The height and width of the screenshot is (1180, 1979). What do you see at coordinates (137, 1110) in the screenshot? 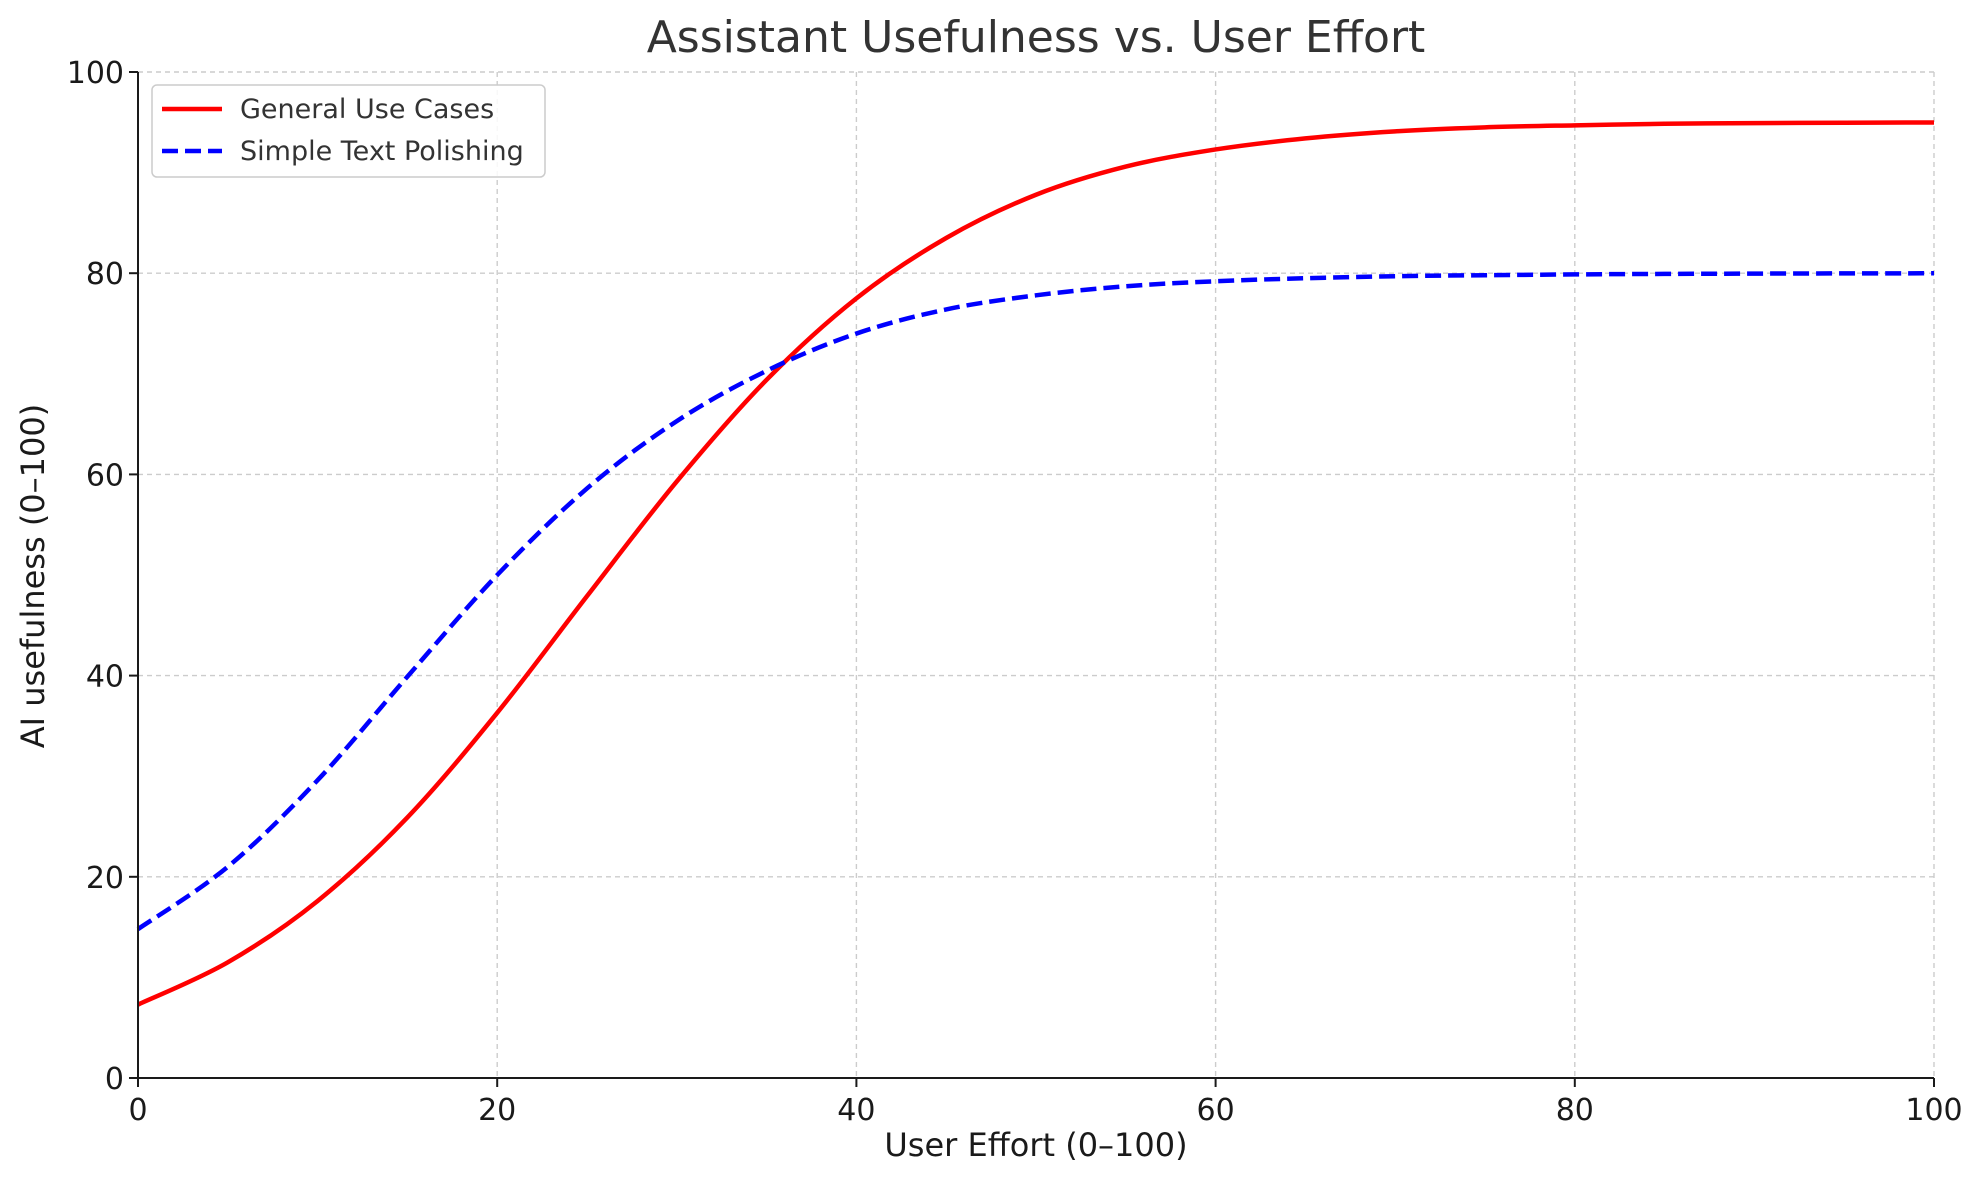
I see `x-tick-label: 0` at bounding box center [137, 1110].